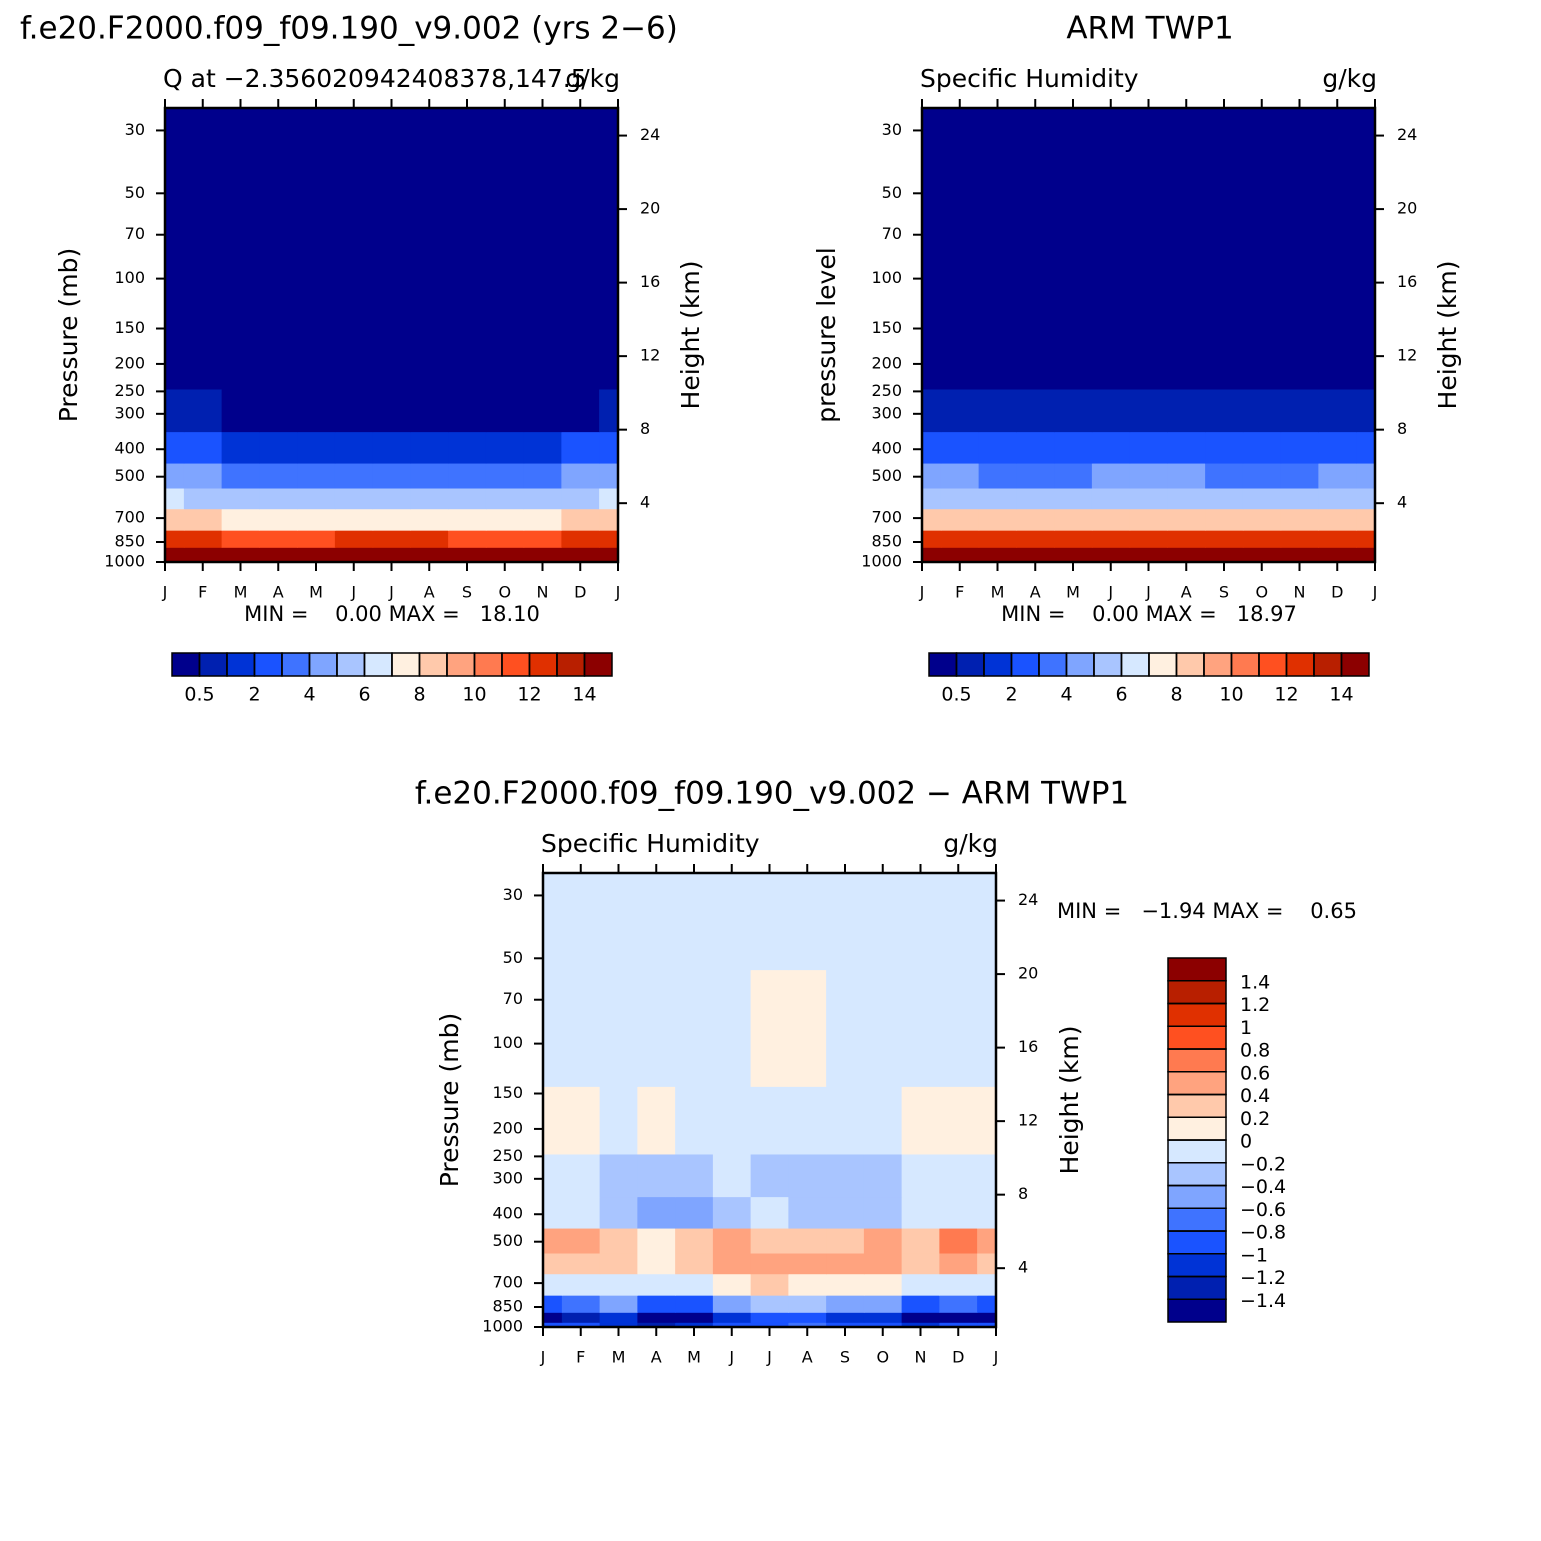  Describe the element at coordinates (529, 695) in the screenshot. I see `colorbar-label: 12` at that location.